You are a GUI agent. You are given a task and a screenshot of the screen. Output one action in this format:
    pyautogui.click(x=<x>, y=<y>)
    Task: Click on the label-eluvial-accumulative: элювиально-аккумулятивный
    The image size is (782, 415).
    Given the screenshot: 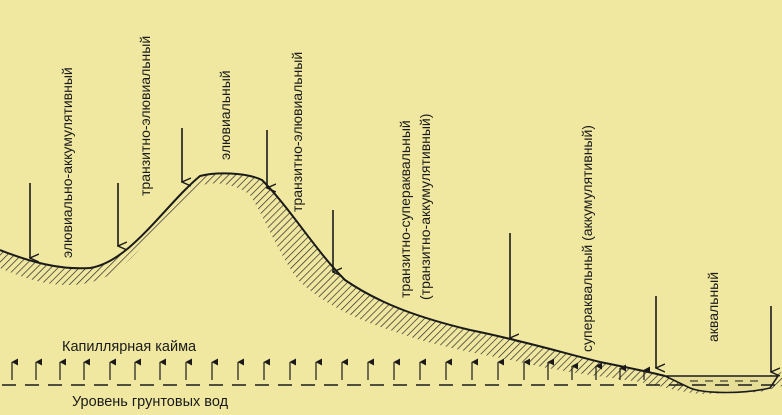 What is the action you would take?
    pyautogui.click(x=67, y=162)
    